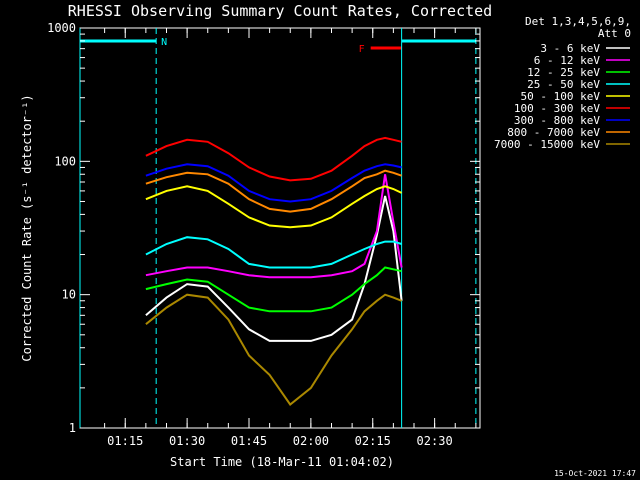 The height and width of the screenshot is (480, 640). What do you see at coordinates (125, 441) in the screenshot?
I see `x-tick-label: 01:15` at bounding box center [125, 441].